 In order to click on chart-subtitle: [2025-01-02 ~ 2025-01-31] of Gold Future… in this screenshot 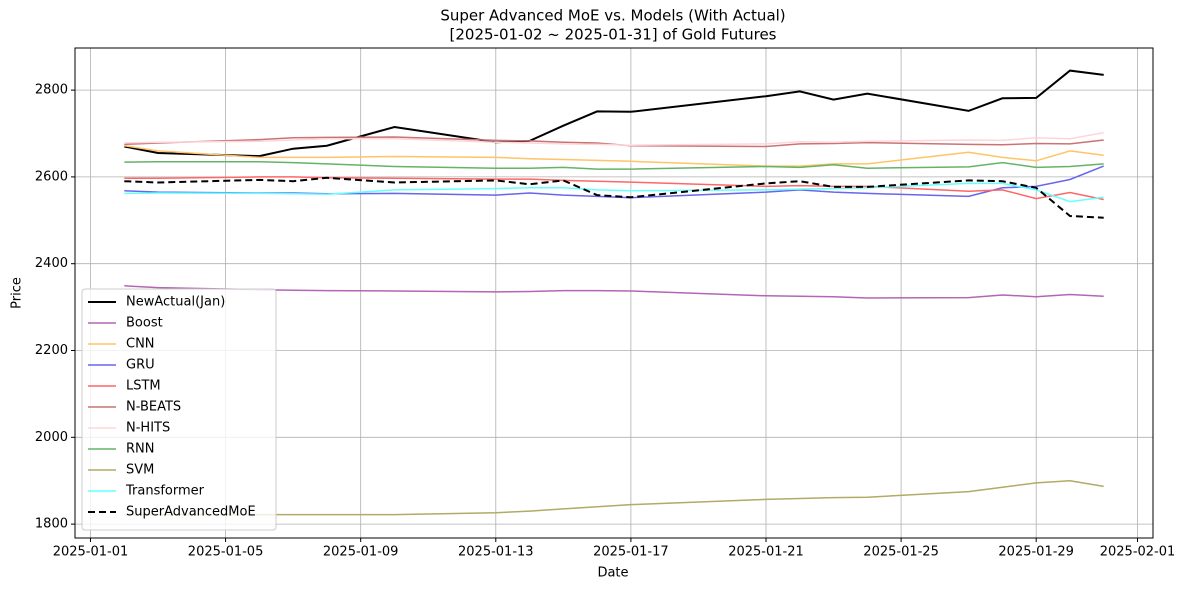, I will do `click(613, 35)`.